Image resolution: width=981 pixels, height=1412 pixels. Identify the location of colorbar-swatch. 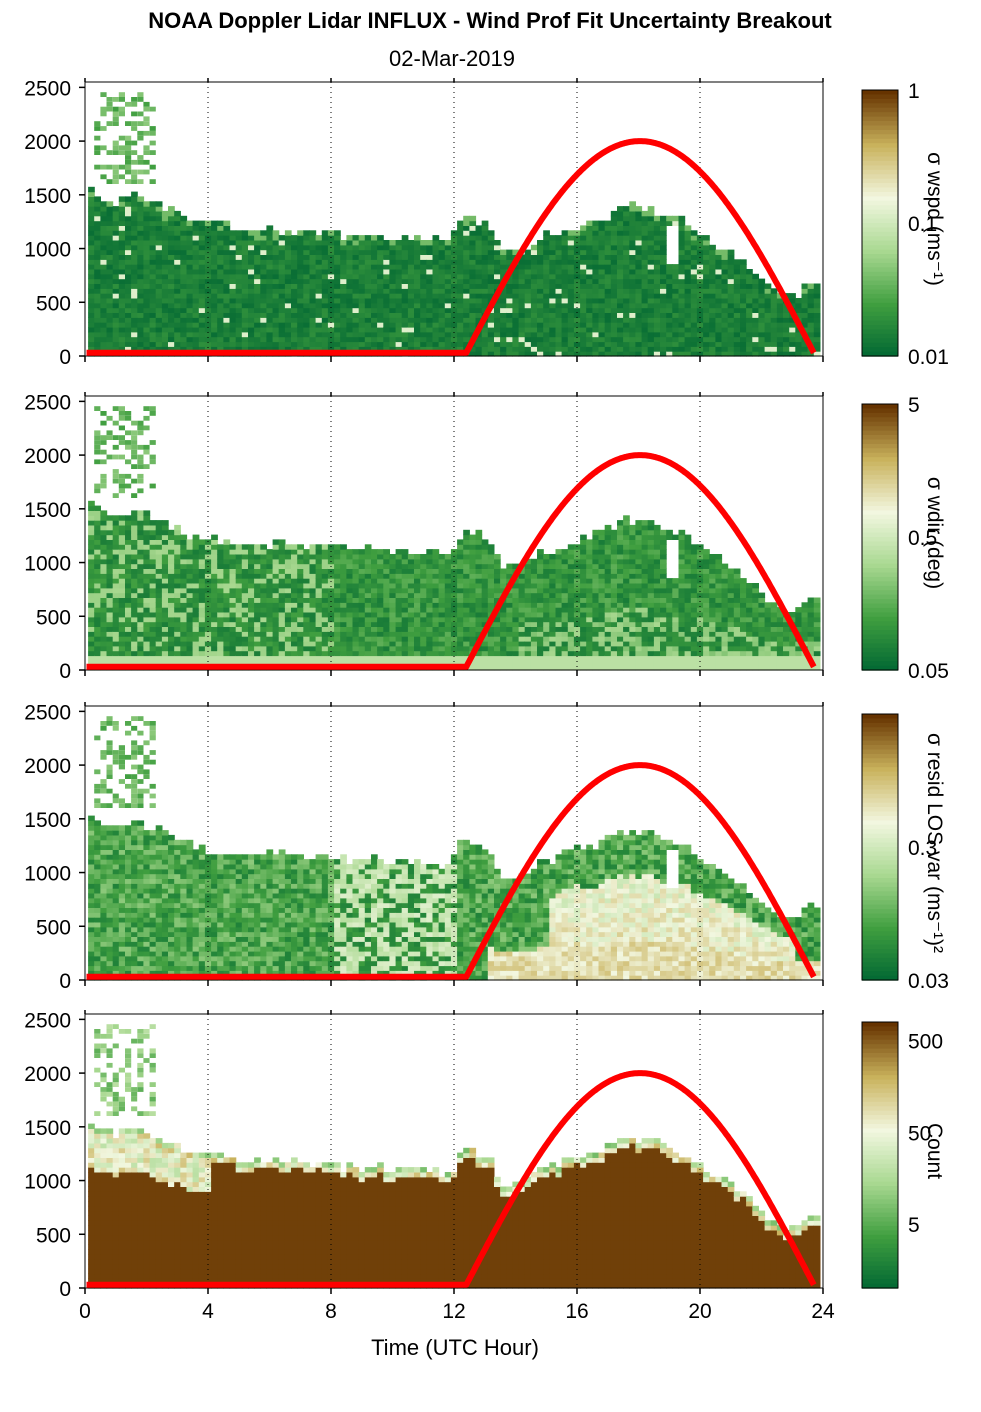
(880, 319).